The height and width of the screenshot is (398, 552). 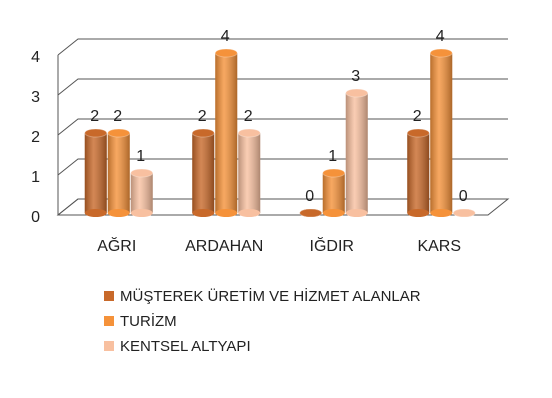 I want to click on y-tick-label: 0, so click(x=35, y=217).